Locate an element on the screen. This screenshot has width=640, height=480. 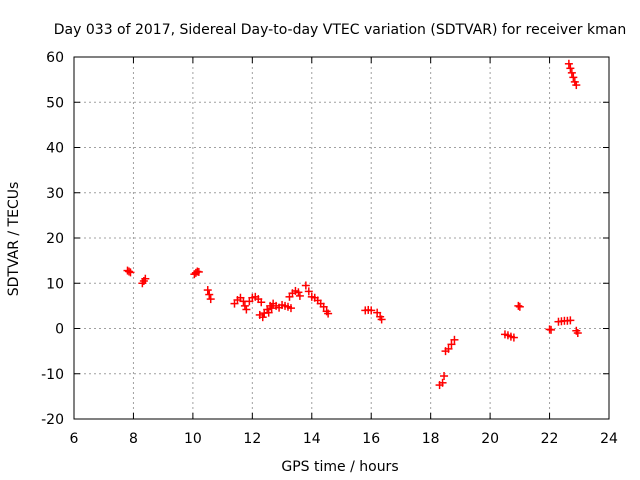
x-tick-label: 20 is located at coordinates (490, 439).